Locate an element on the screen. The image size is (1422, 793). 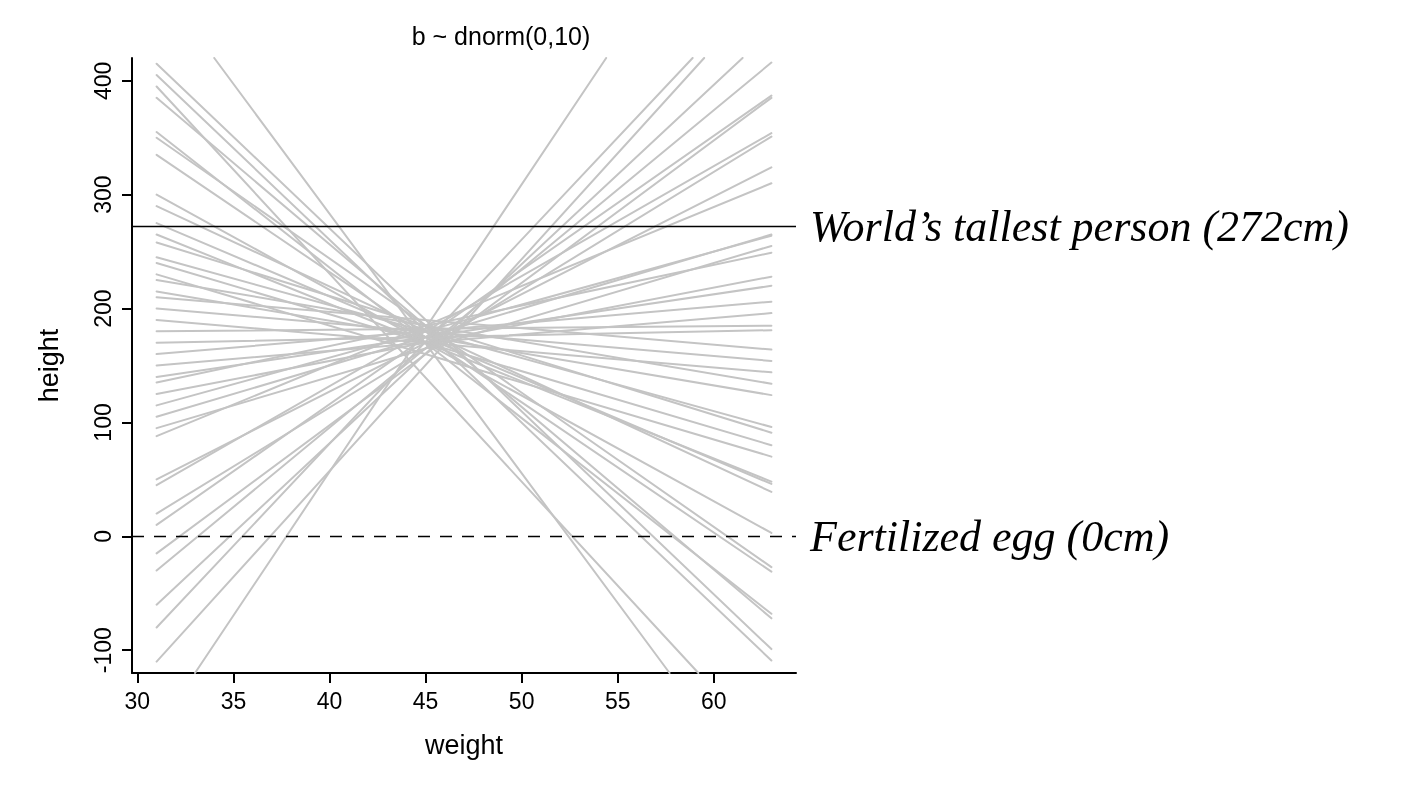
chart-title: b ~ dnorm(0,10) is located at coordinates (501, 35).